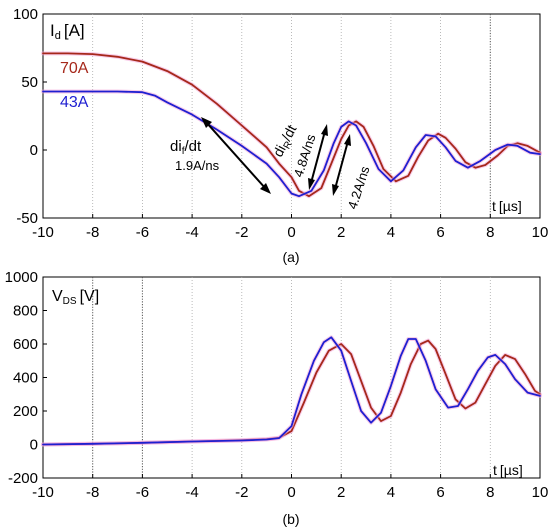 Image resolution: width=550 pixels, height=531 pixels. Describe the element at coordinates (142, 232) in the screenshot. I see `panel-a-x-tick-label: -6` at that location.